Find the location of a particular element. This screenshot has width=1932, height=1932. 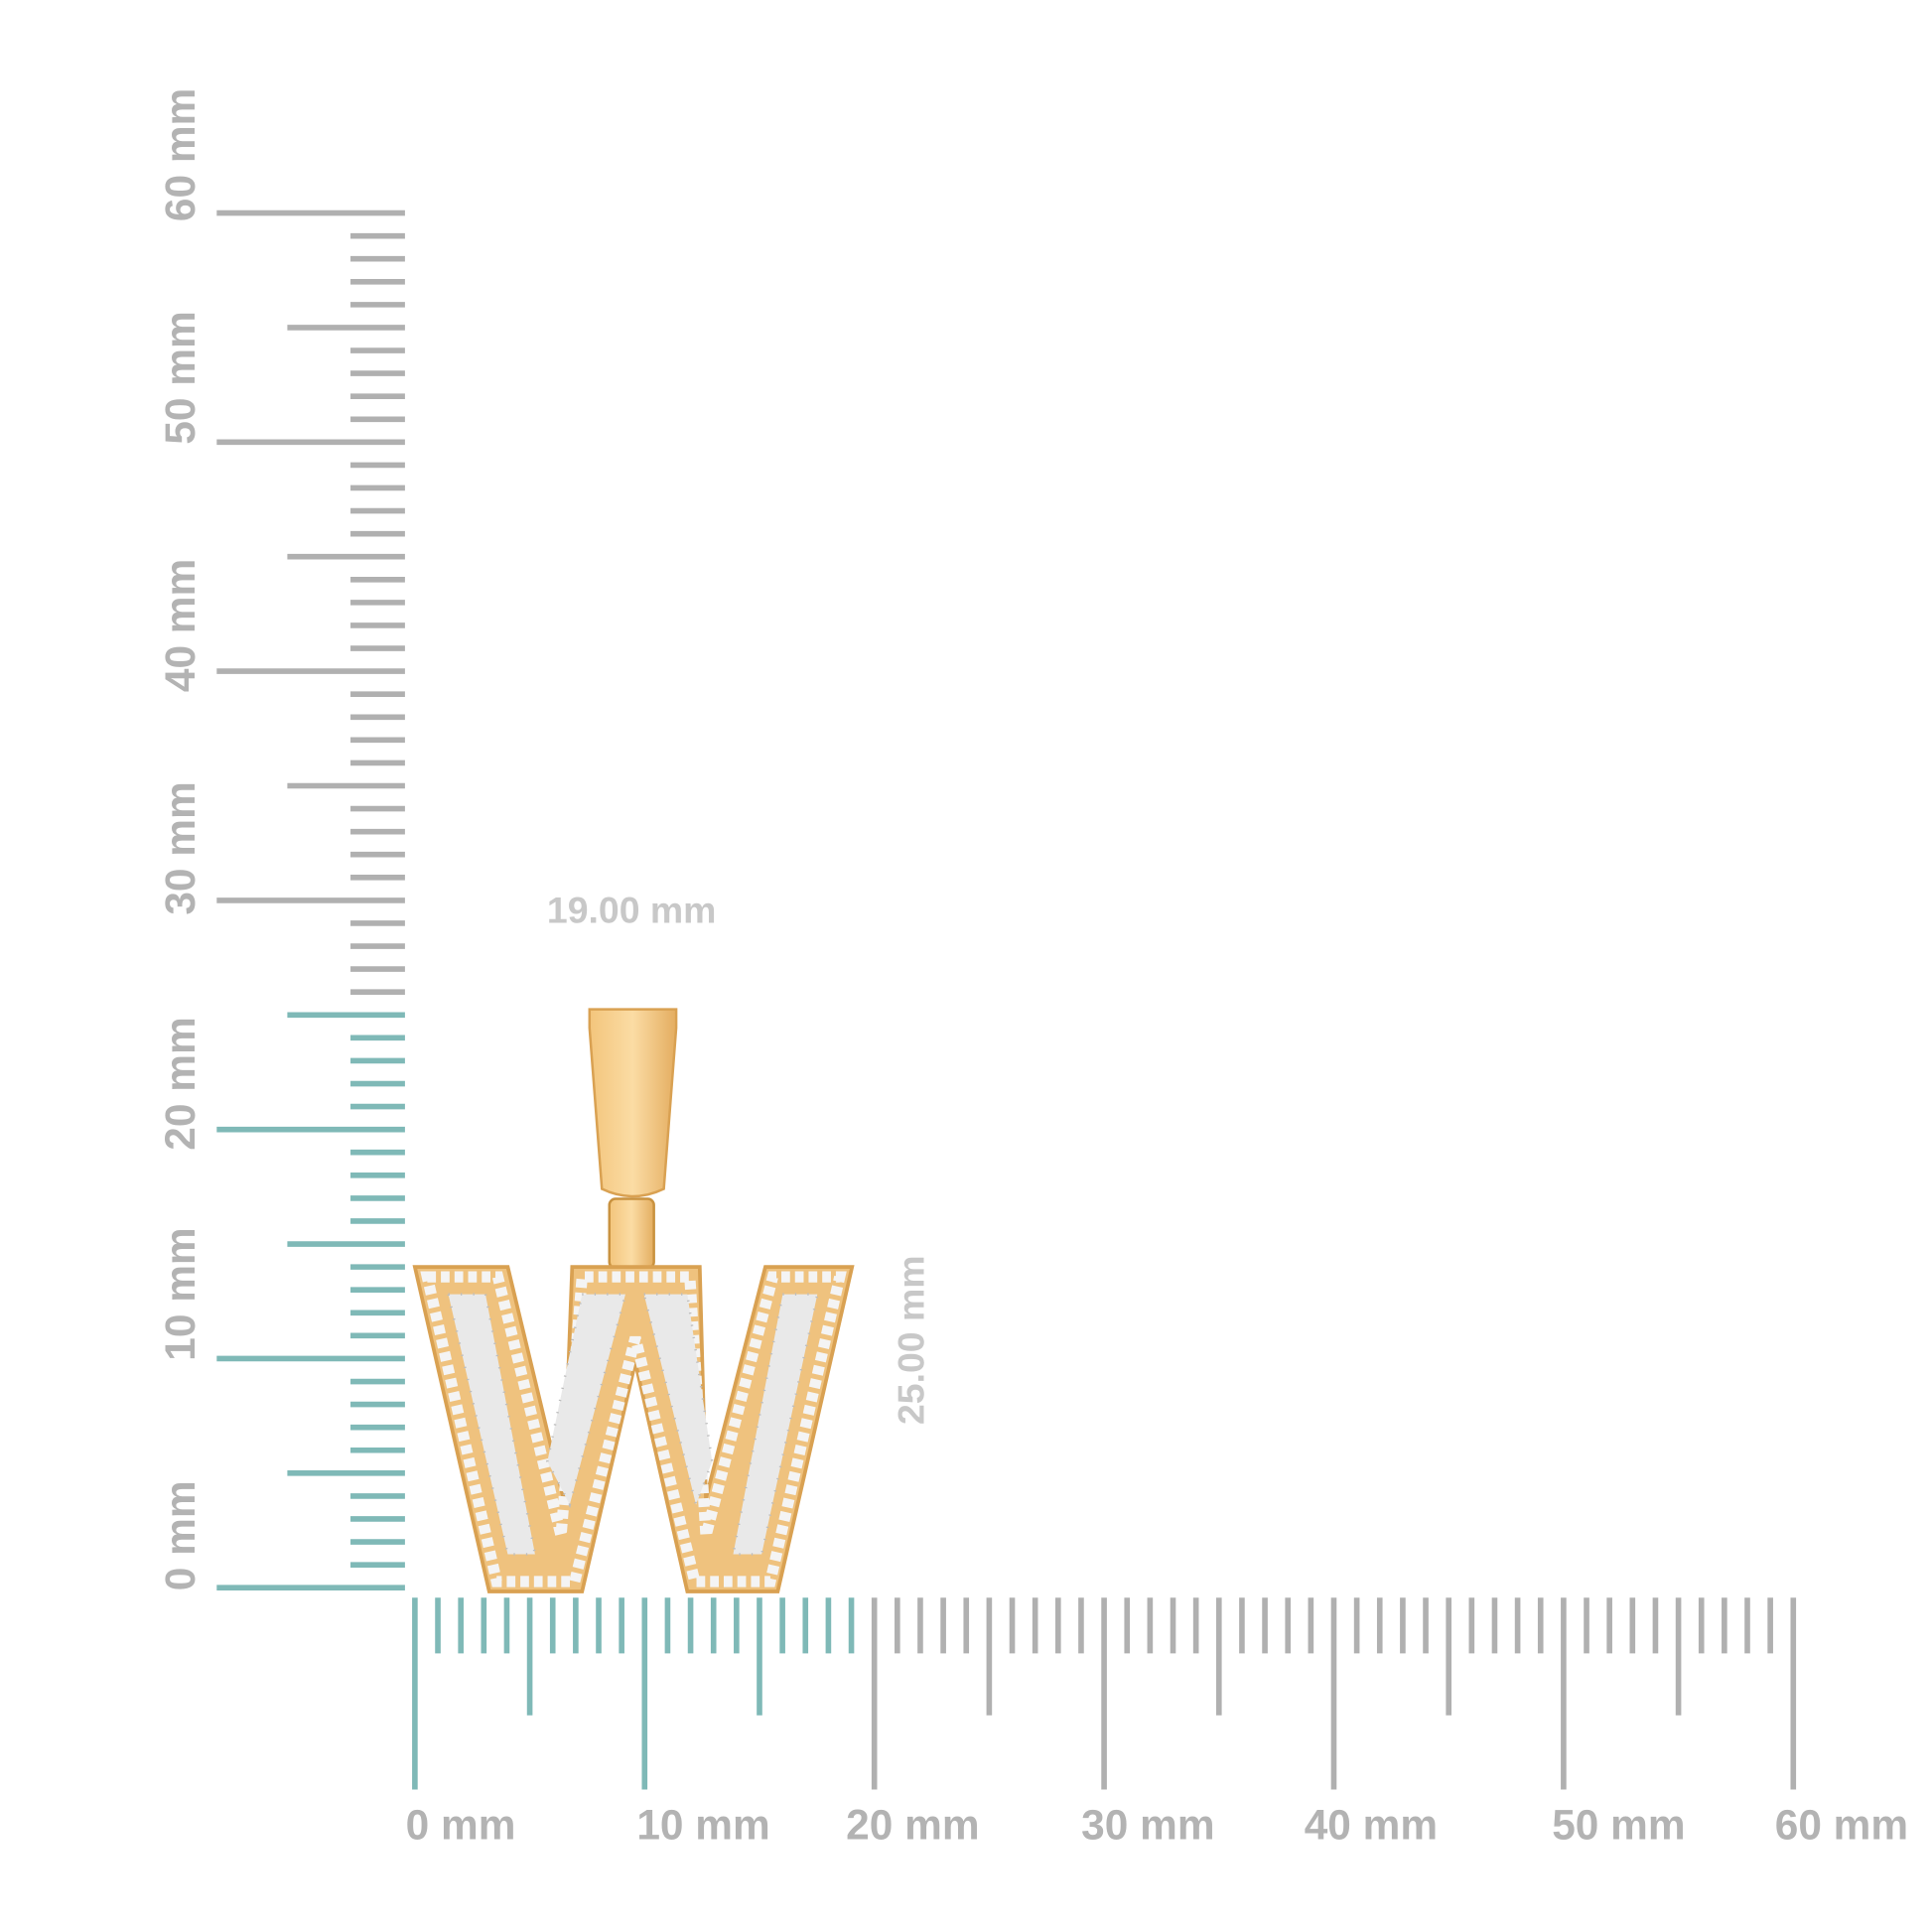

pendant is located at coordinates (634, 1300).